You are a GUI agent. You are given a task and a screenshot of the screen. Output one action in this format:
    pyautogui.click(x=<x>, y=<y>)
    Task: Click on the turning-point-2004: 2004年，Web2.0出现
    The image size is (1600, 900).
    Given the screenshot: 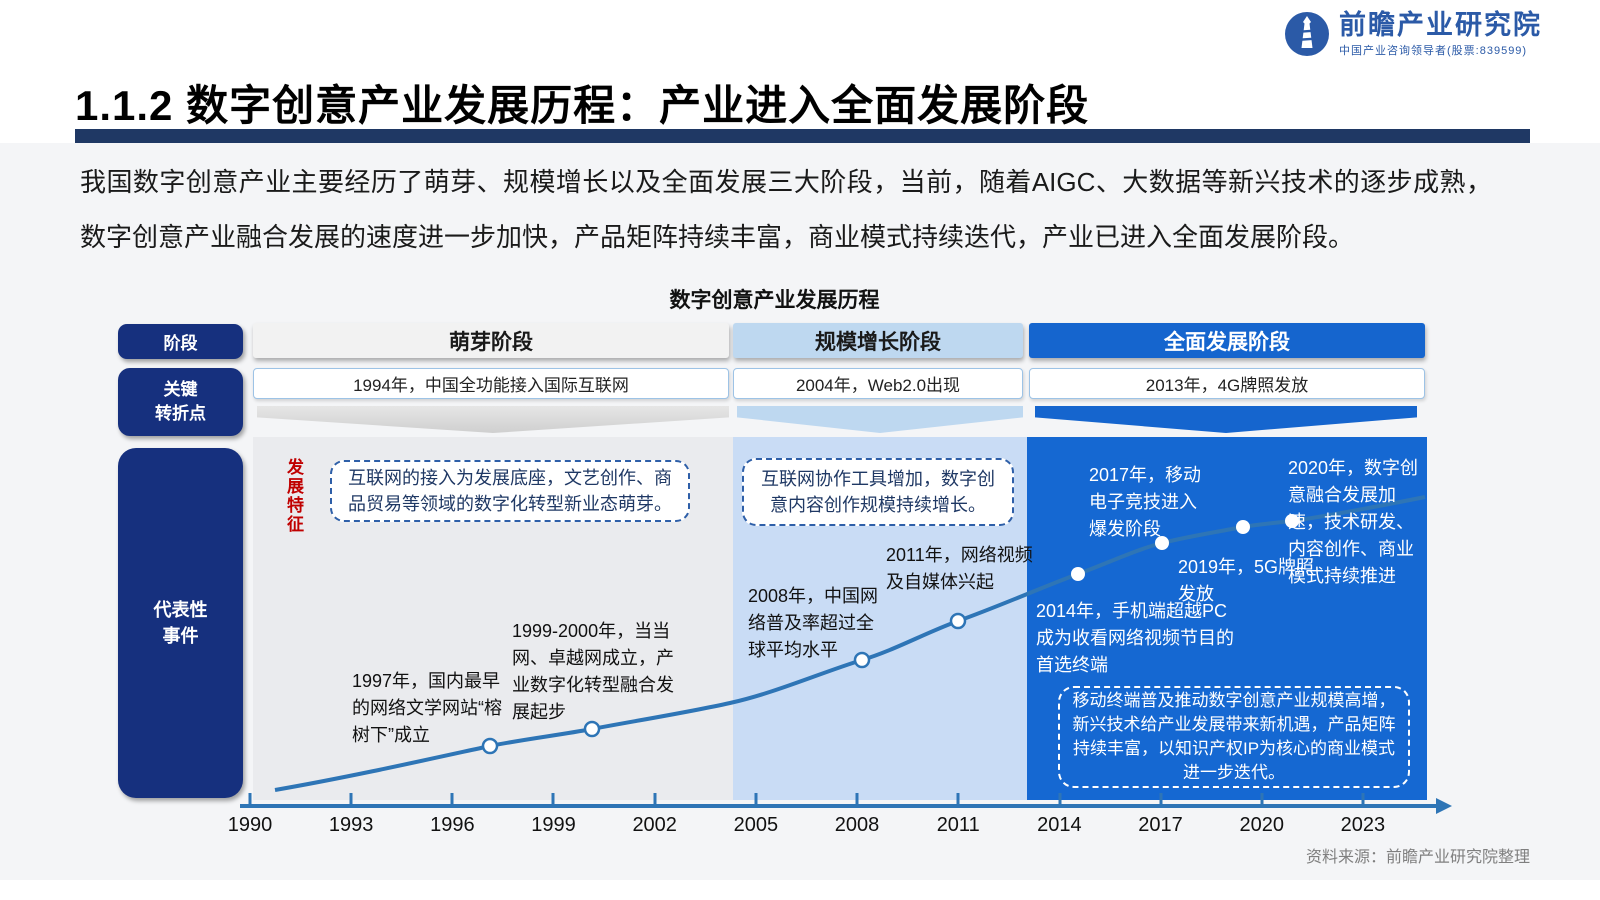 What is the action you would take?
    pyautogui.click(x=878, y=383)
    